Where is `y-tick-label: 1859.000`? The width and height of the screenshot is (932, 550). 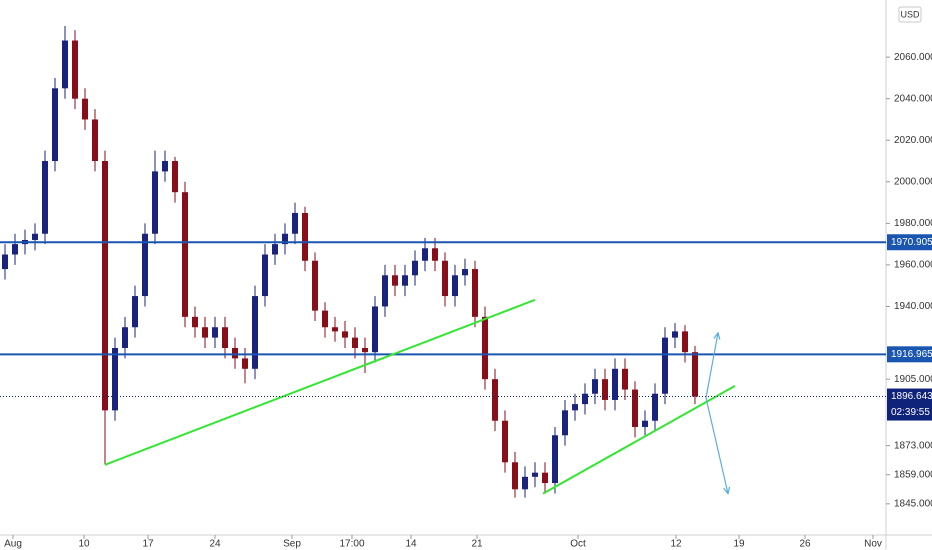
y-tick-label: 1859.000 is located at coordinates (913, 474).